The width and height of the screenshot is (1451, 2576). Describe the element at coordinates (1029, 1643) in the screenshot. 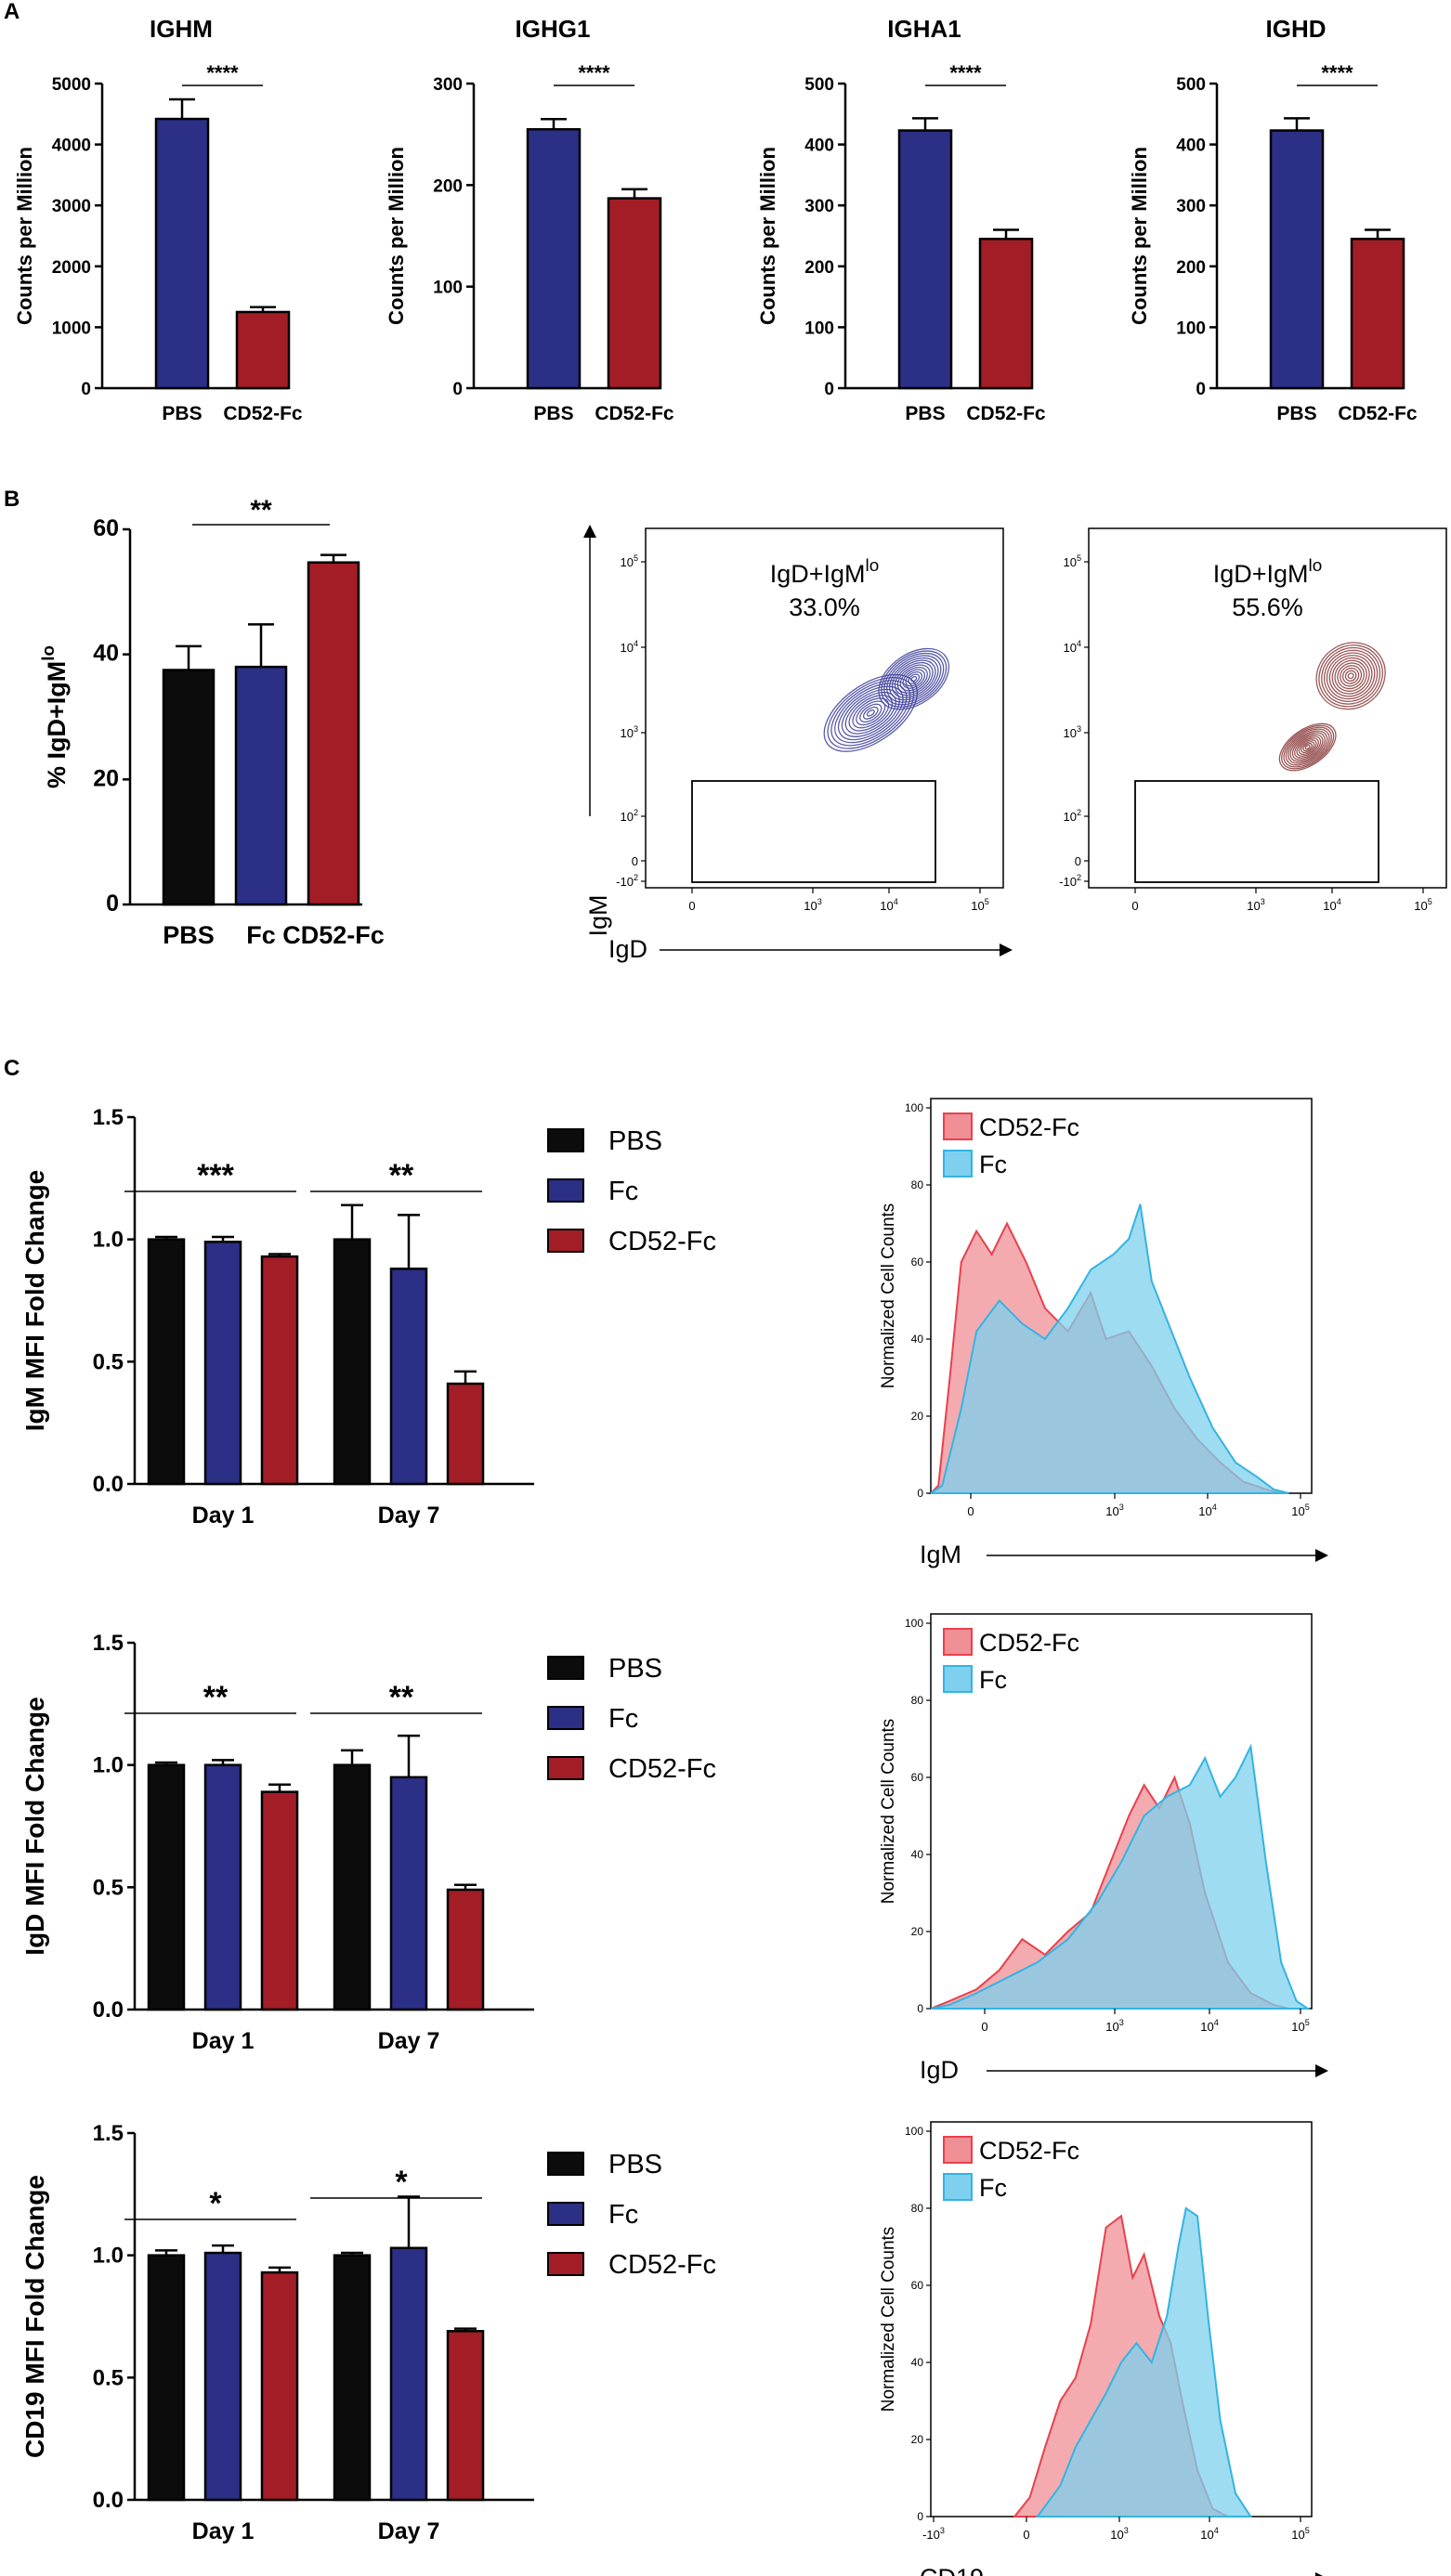

I see `legend-label: CD52-Fc` at that location.